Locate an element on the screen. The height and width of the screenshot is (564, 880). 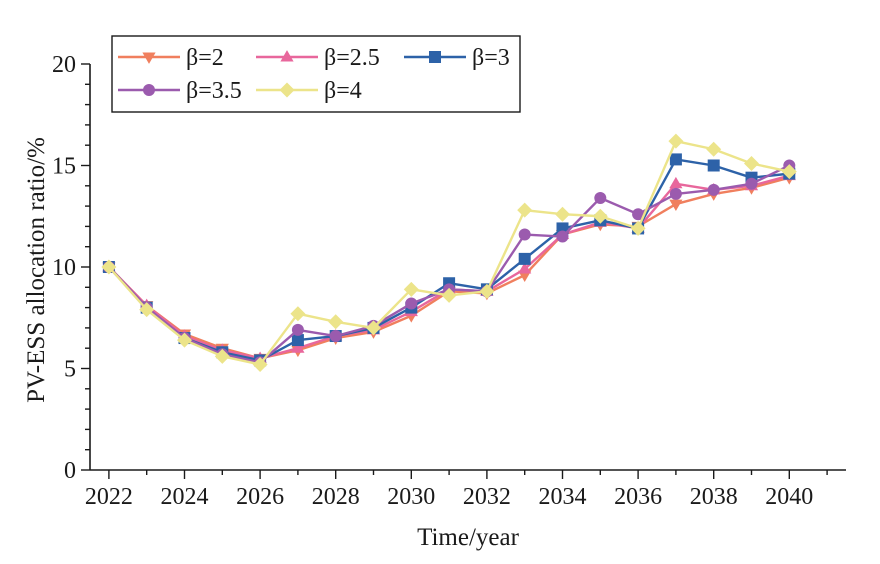
x-tick-label: 2040 is located at coordinates (789, 497).